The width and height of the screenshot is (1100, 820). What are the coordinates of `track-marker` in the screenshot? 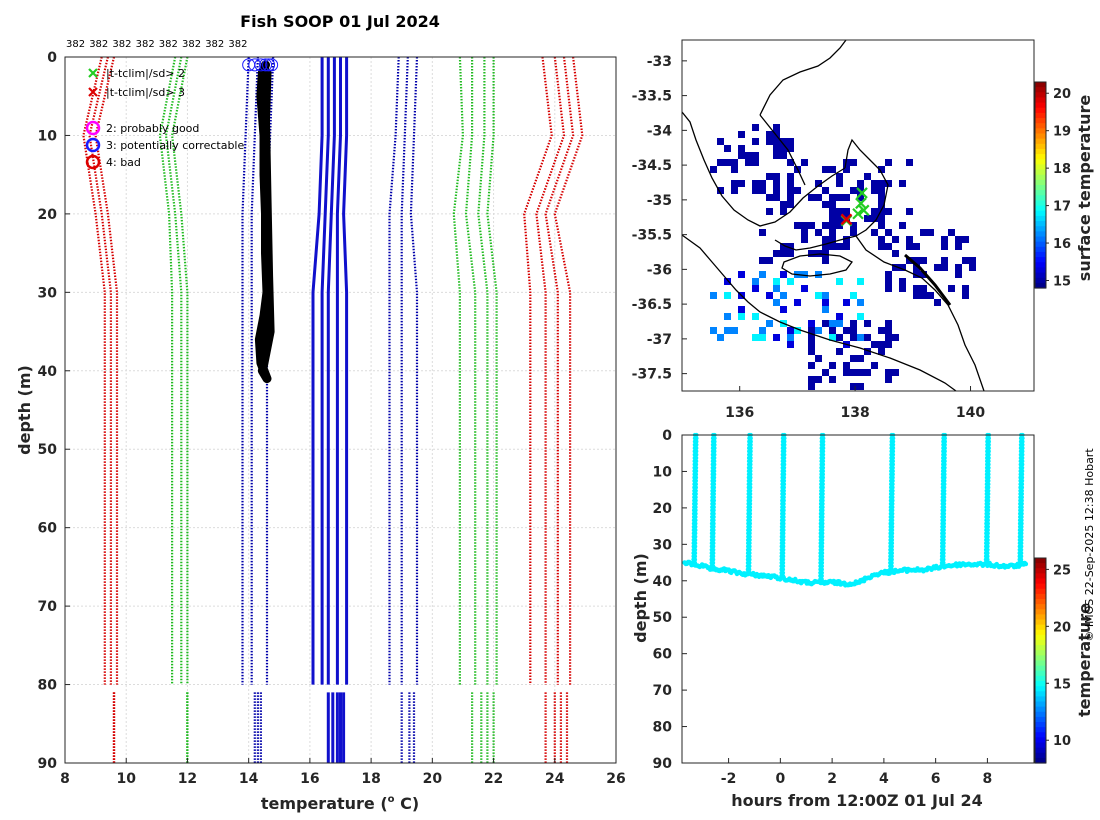 It's located at (861, 203).